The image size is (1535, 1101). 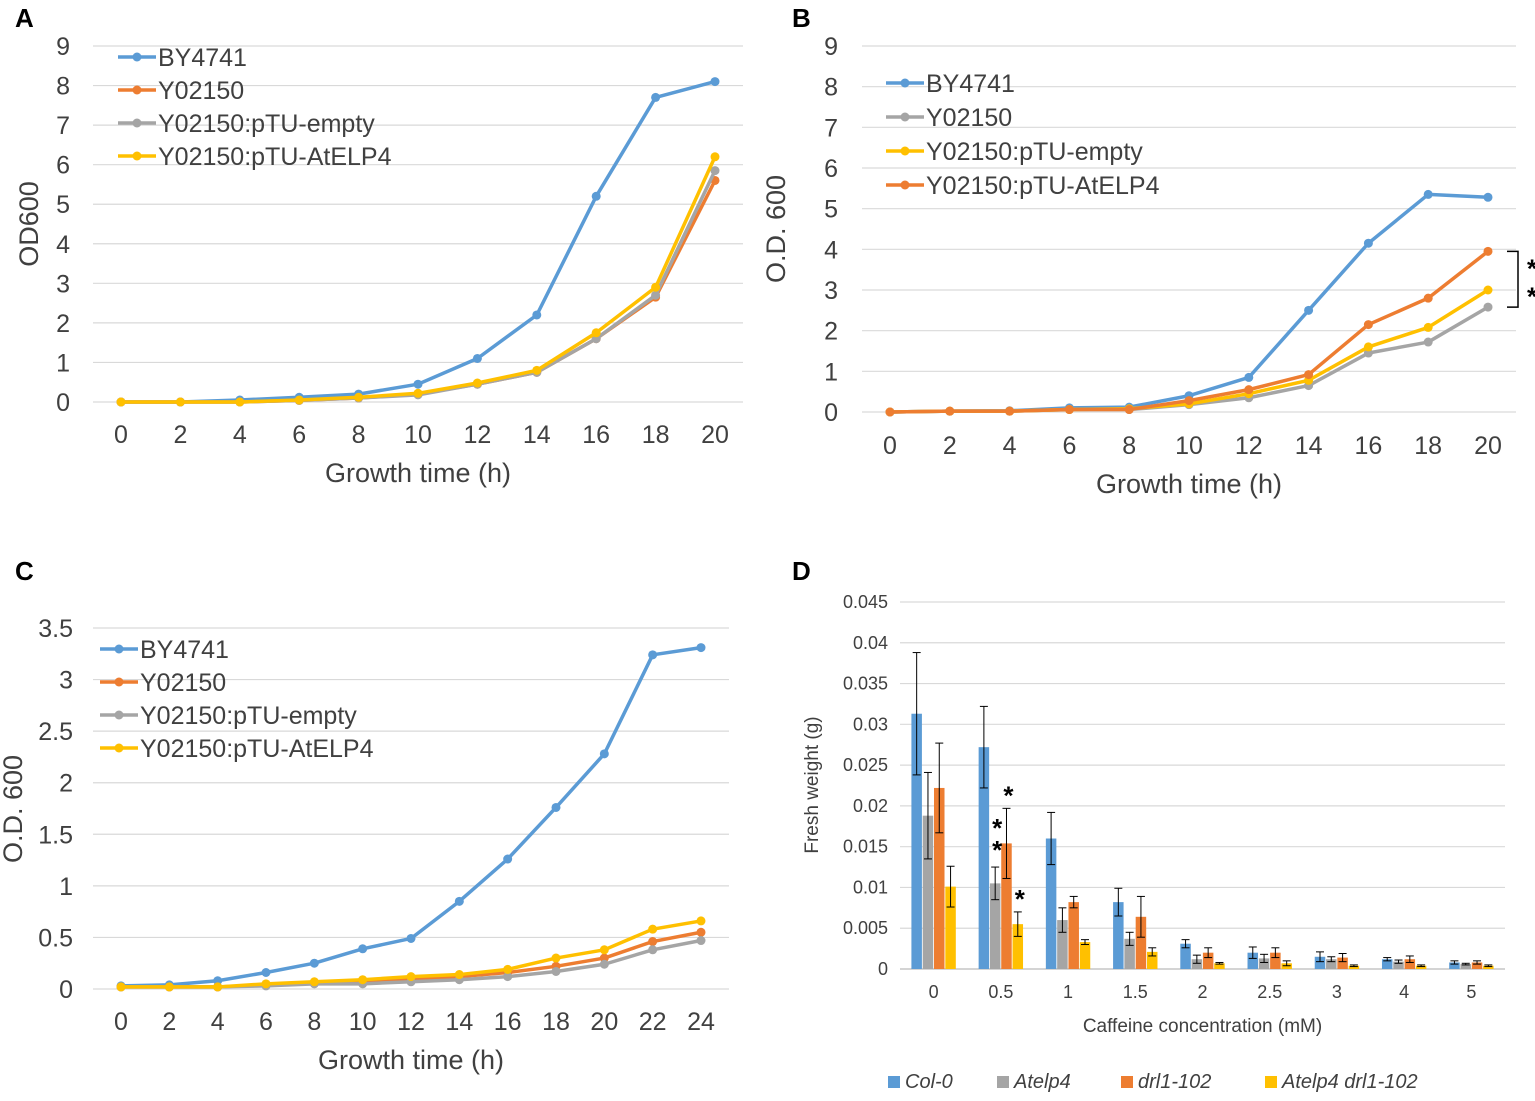 I want to click on x-tick-label: 10, so click(x=418, y=435).